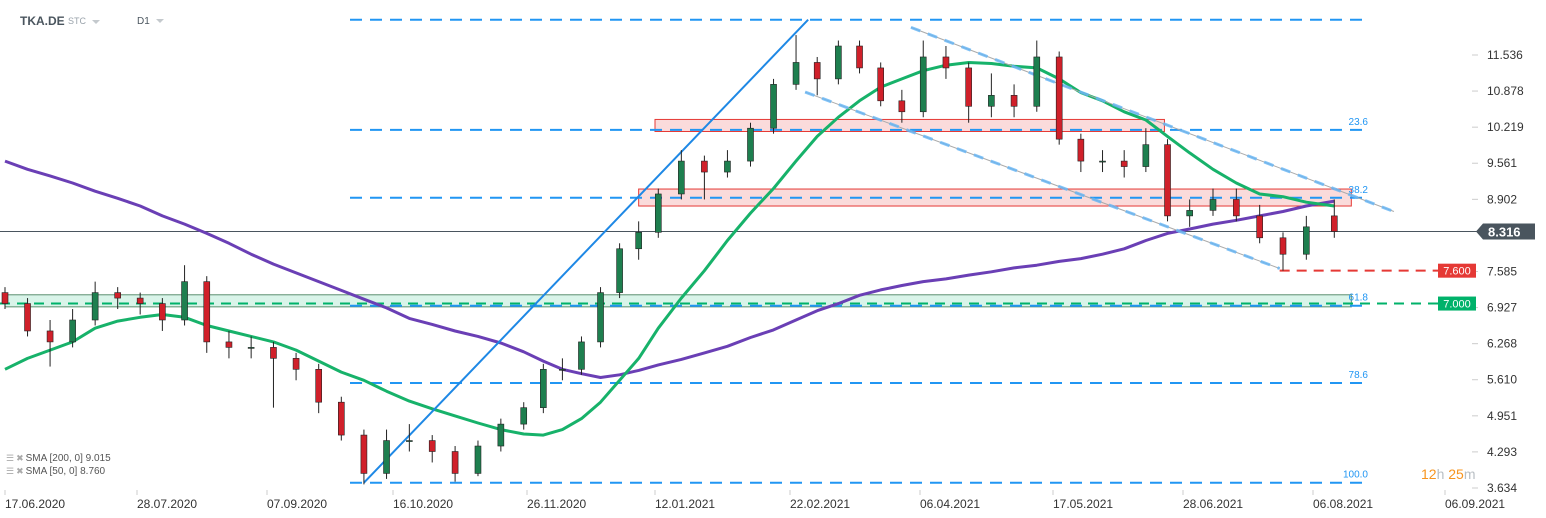 The image size is (1546, 518). What do you see at coordinates (77, 21) in the screenshot?
I see `instrument-type-label: STC` at bounding box center [77, 21].